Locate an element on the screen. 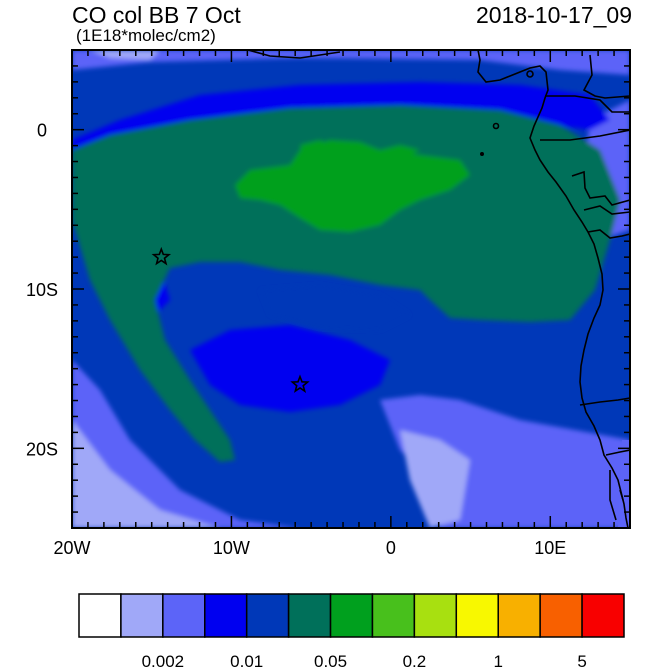 The image size is (650, 667). y-tick-label: 10S is located at coordinates (42, 290).